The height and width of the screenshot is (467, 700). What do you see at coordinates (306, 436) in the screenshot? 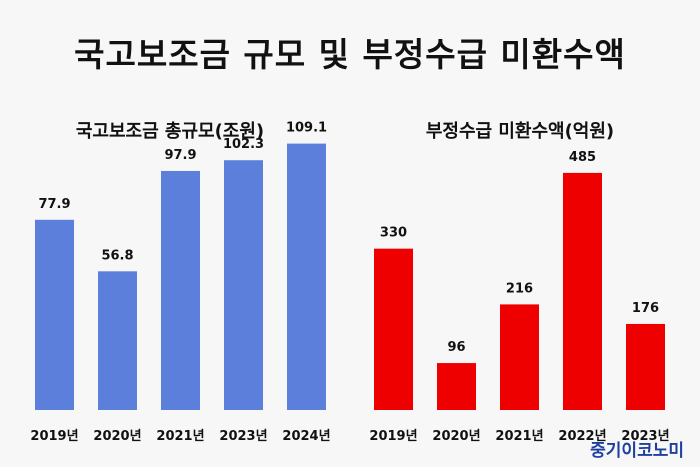
I see `category-label-0-4: 2024년` at bounding box center [306, 436].